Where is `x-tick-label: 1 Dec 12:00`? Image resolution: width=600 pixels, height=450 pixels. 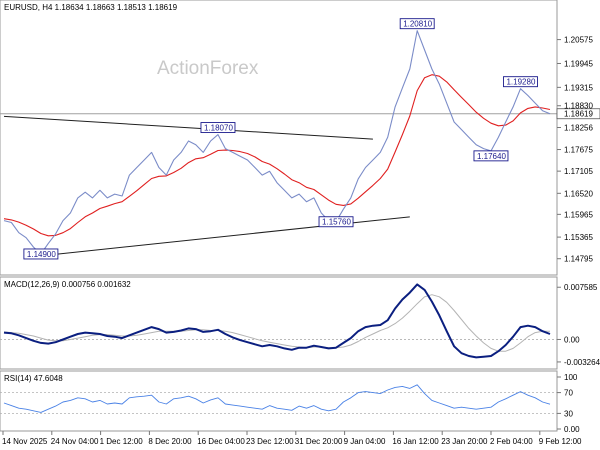
x-tick-label: 1 Dec 12:00 is located at coordinates (122, 441).